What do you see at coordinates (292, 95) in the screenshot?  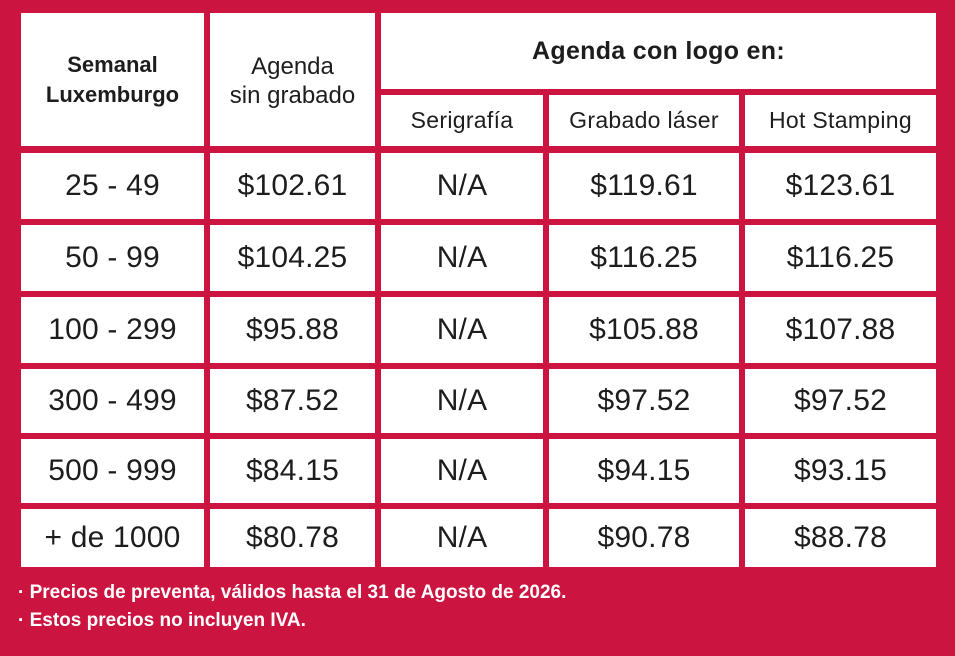 I see `header-sin-grabado: sin grabado` at bounding box center [292, 95].